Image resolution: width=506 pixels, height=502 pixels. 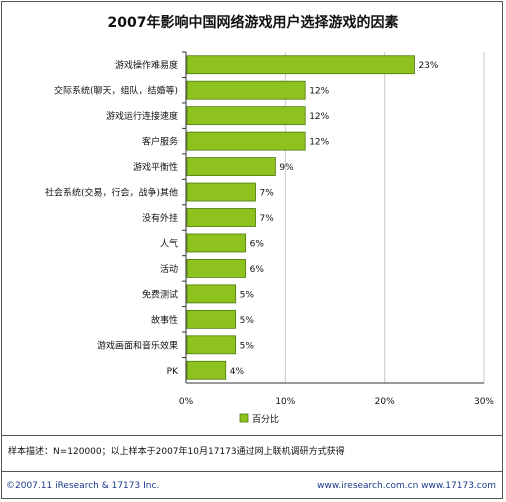 What do you see at coordinates (169, 269) in the screenshot?
I see `category-label: 活动` at bounding box center [169, 269].